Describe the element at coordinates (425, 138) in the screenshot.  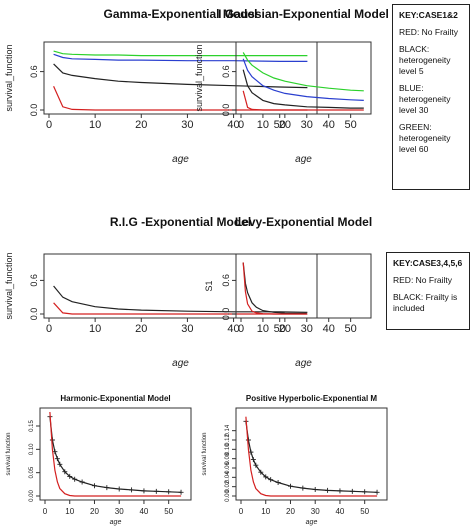
I see `key-item-green: GREEN: heterogeneity level 60` at that location.